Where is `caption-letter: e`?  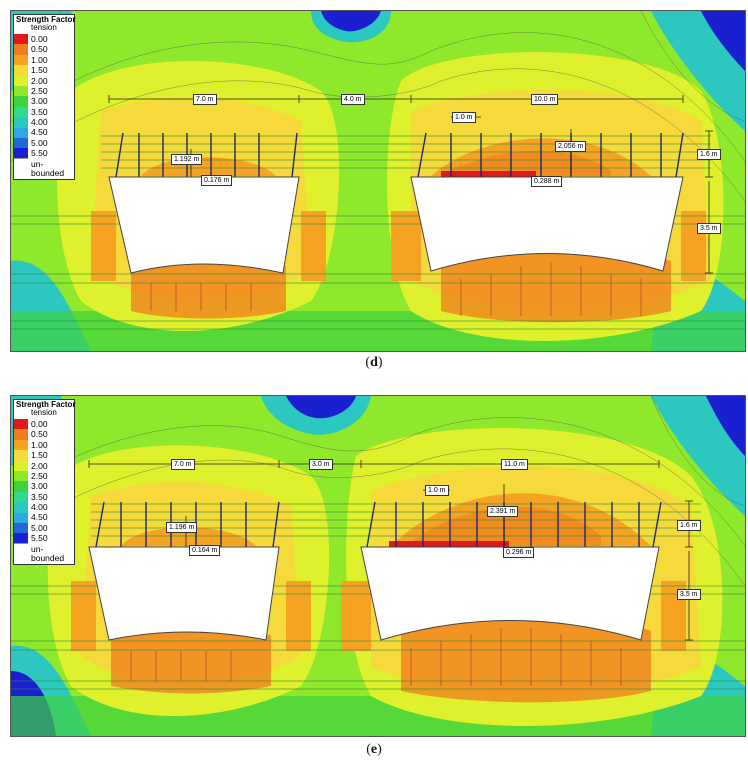
caption-letter: e is located at coordinates (374, 749).